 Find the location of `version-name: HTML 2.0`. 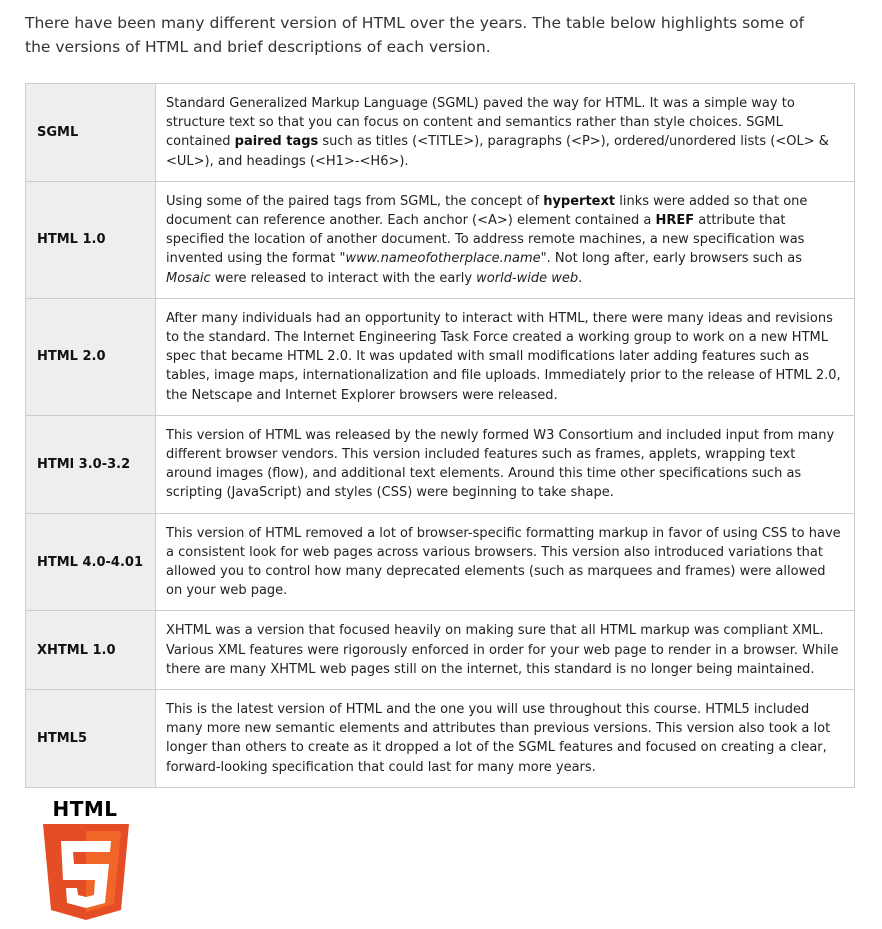

version-name: HTML 2.0 is located at coordinates (90, 356).